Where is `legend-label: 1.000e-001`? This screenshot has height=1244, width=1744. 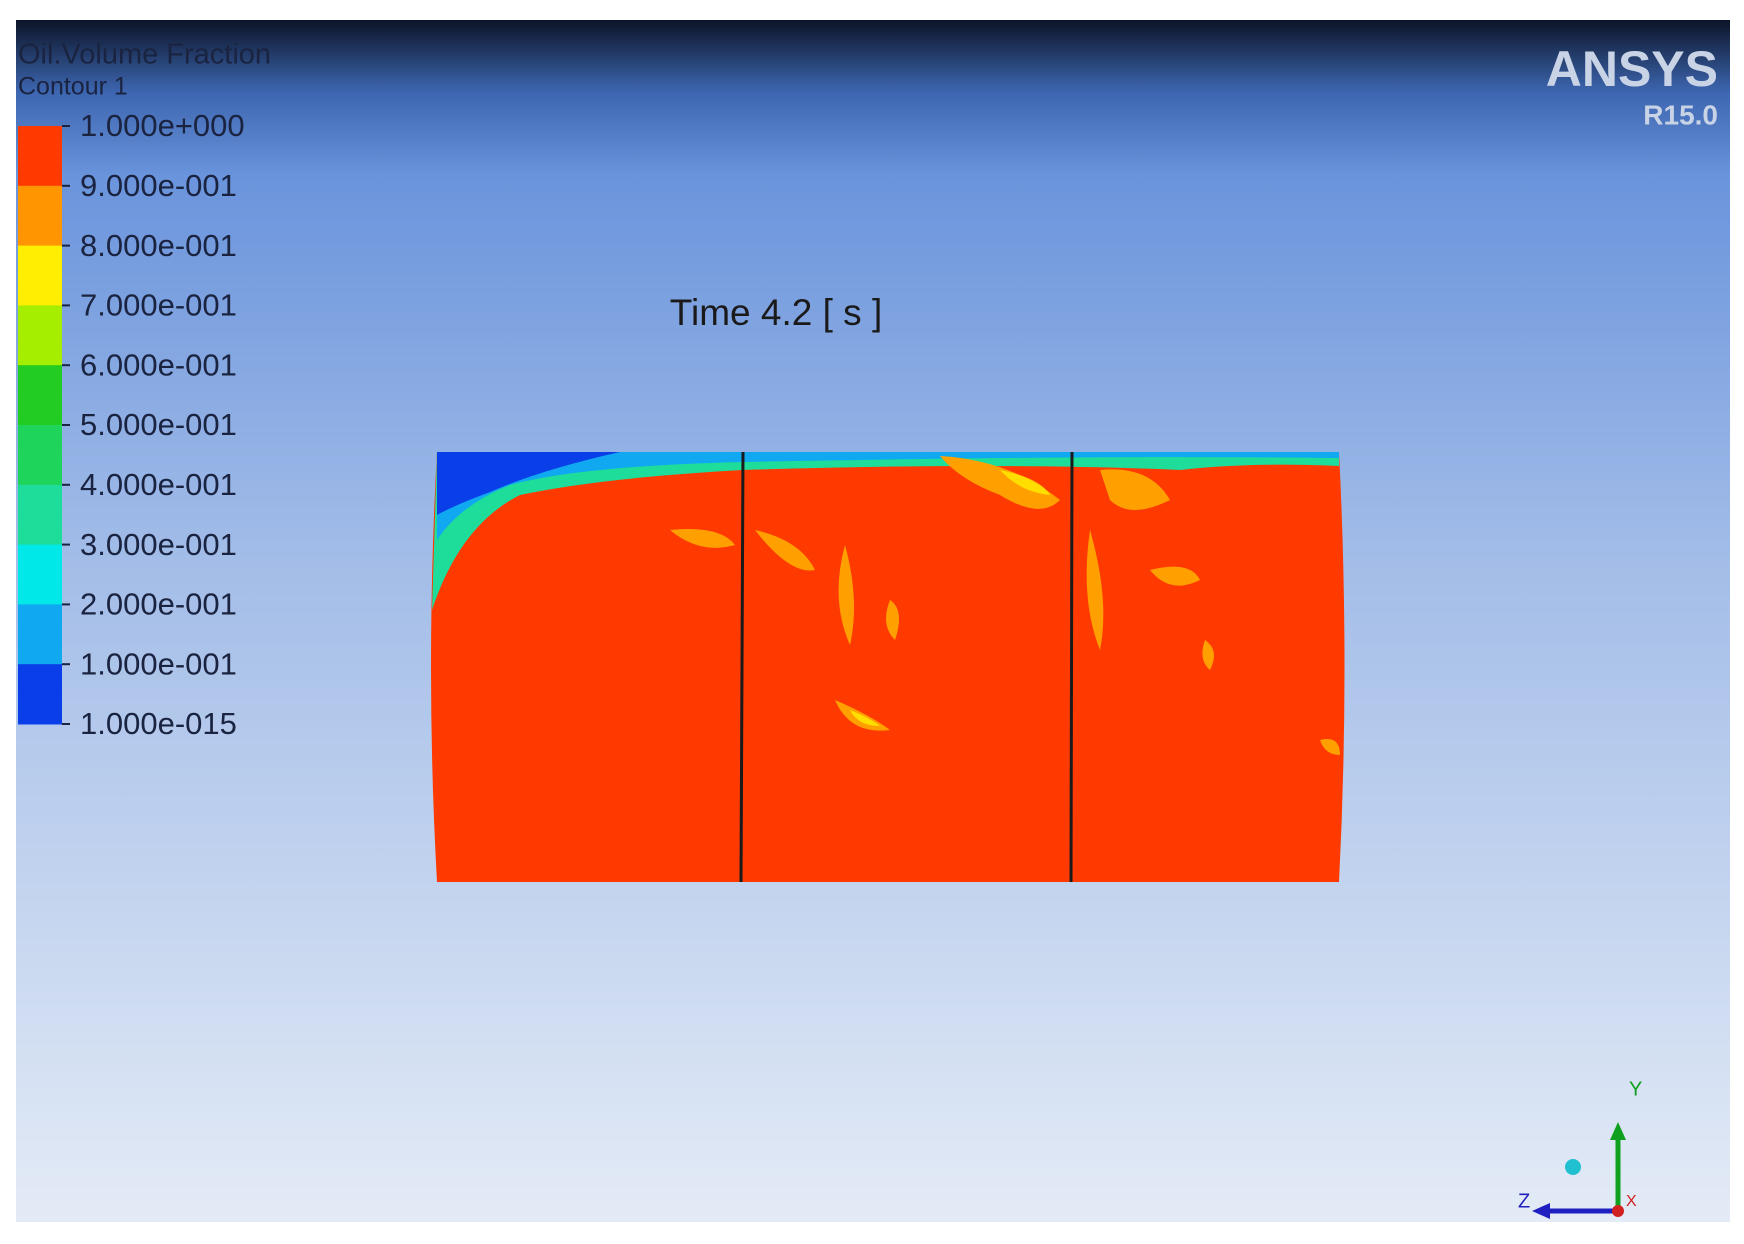 legend-label: 1.000e-001 is located at coordinates (158, 663).